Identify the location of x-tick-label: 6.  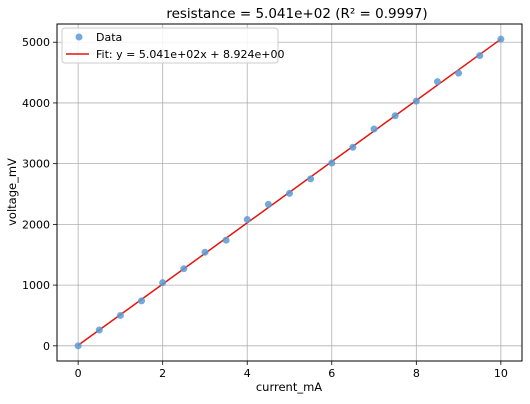
(331, 373).